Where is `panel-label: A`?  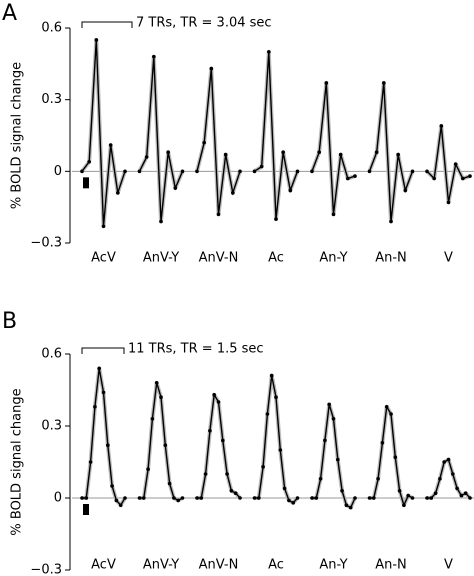 panel-label: A is located at coordinates (9, 13).